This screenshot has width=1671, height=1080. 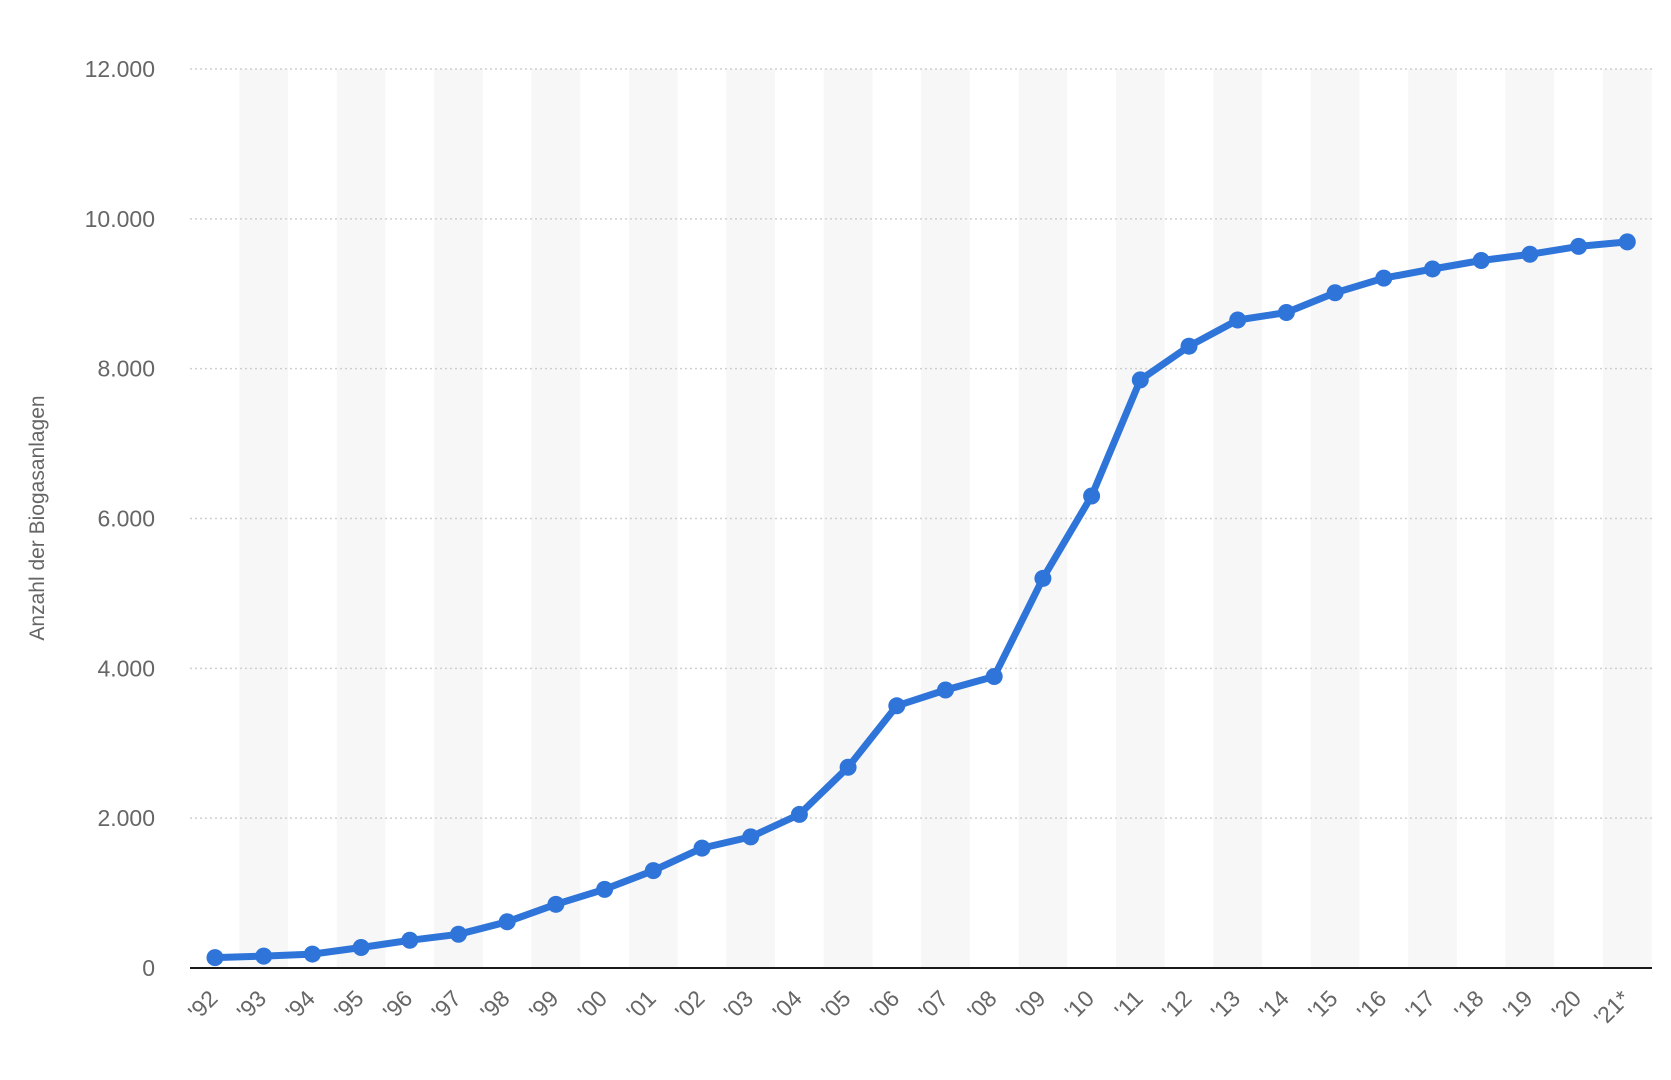 What do you see at coordinates (1177, 1005) in the screenshot?
I see `x-tick-label: '12` at bounding box center [1177, 1005].